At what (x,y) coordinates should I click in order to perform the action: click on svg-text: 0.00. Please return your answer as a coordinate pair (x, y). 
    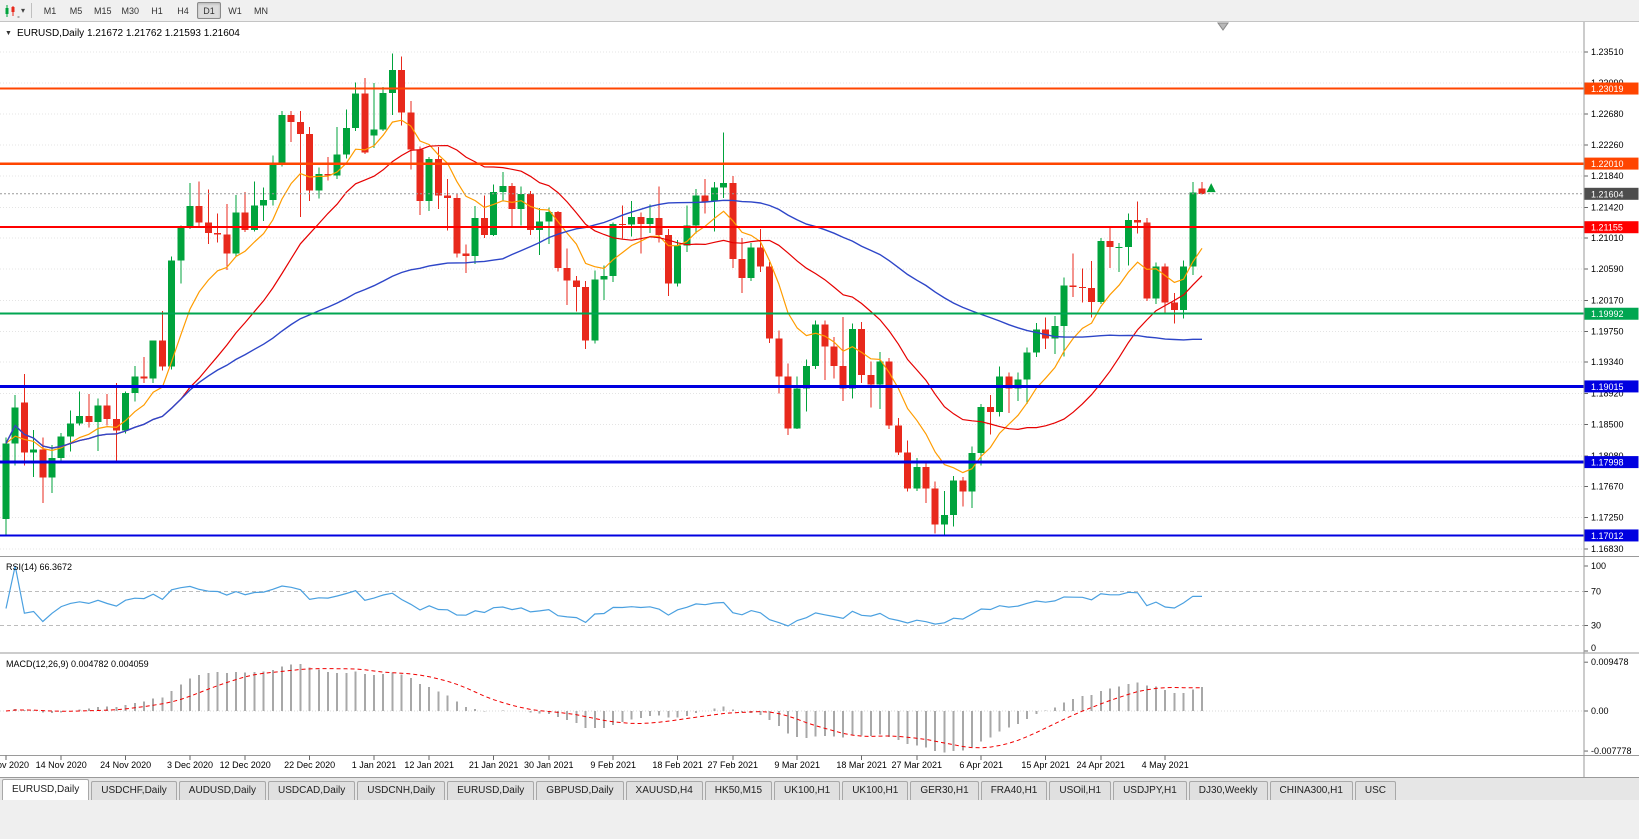
    Looking at the image, I should click on (1600, 711).